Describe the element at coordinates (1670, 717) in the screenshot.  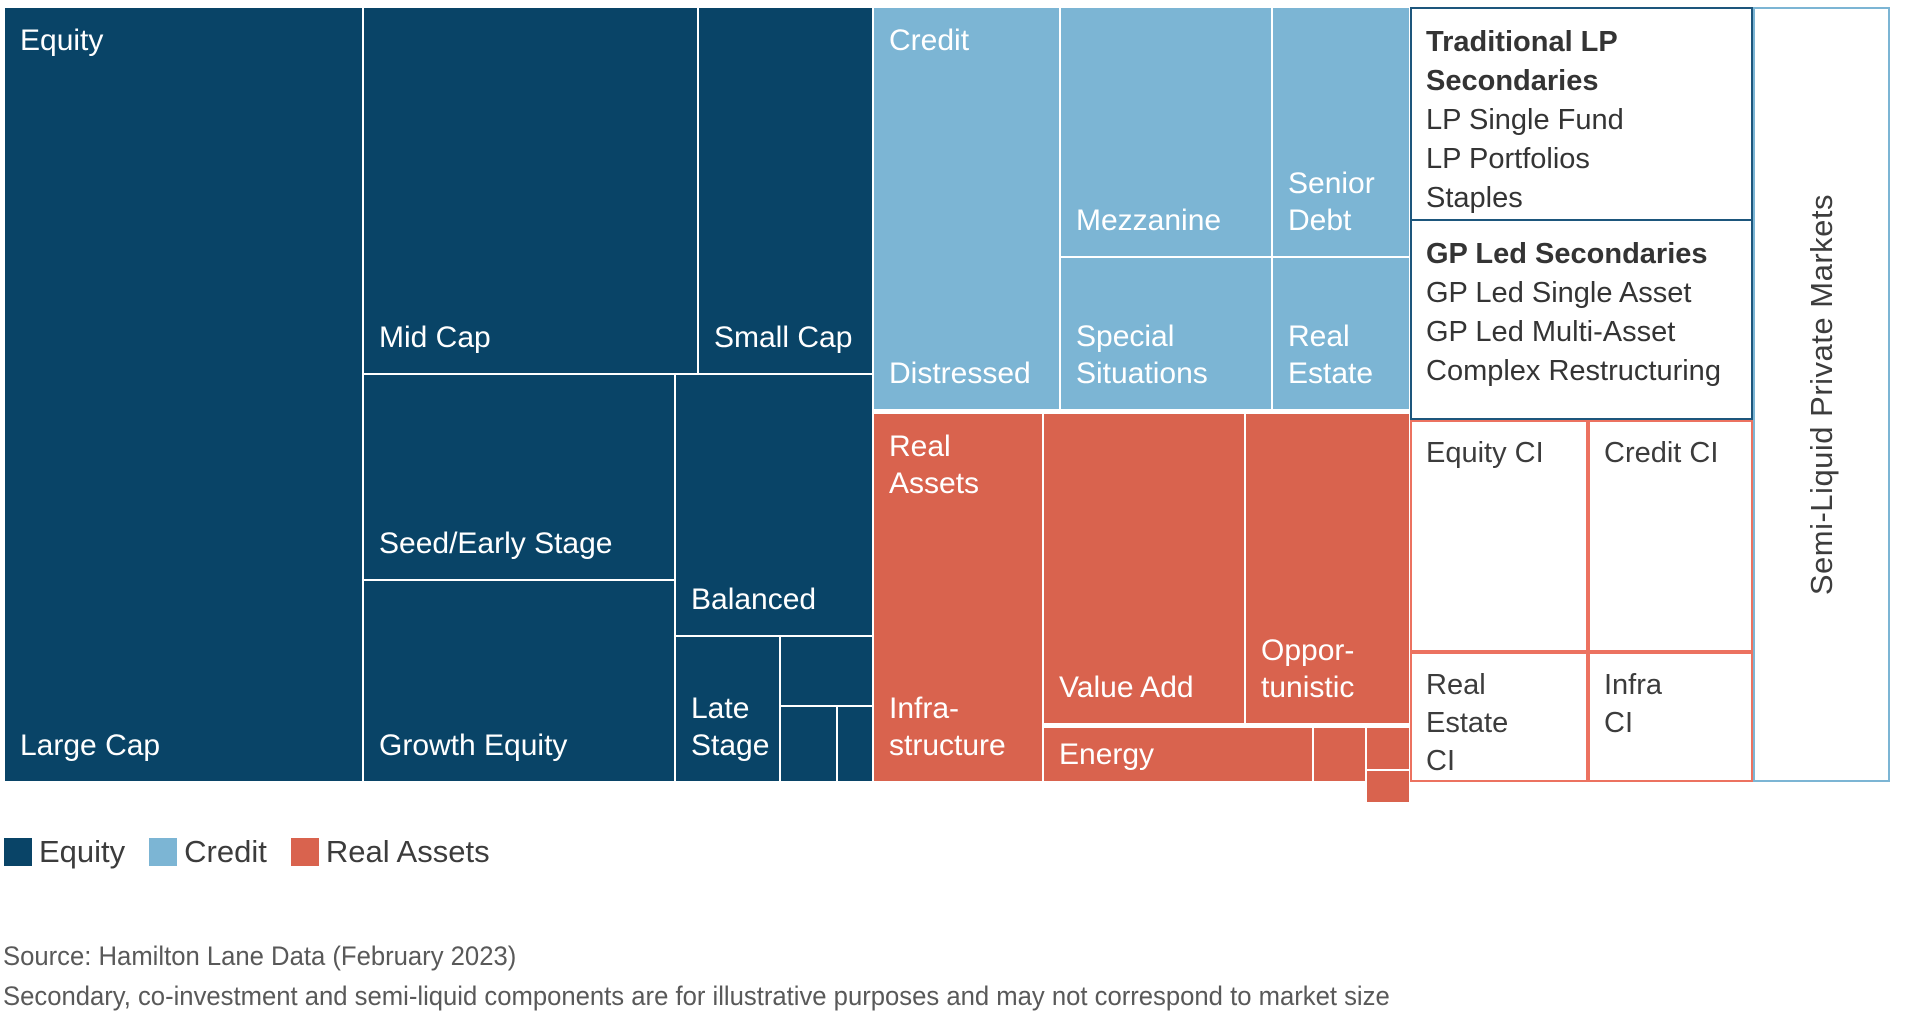
I see `infra-ci-box: Infra CI` at that location.